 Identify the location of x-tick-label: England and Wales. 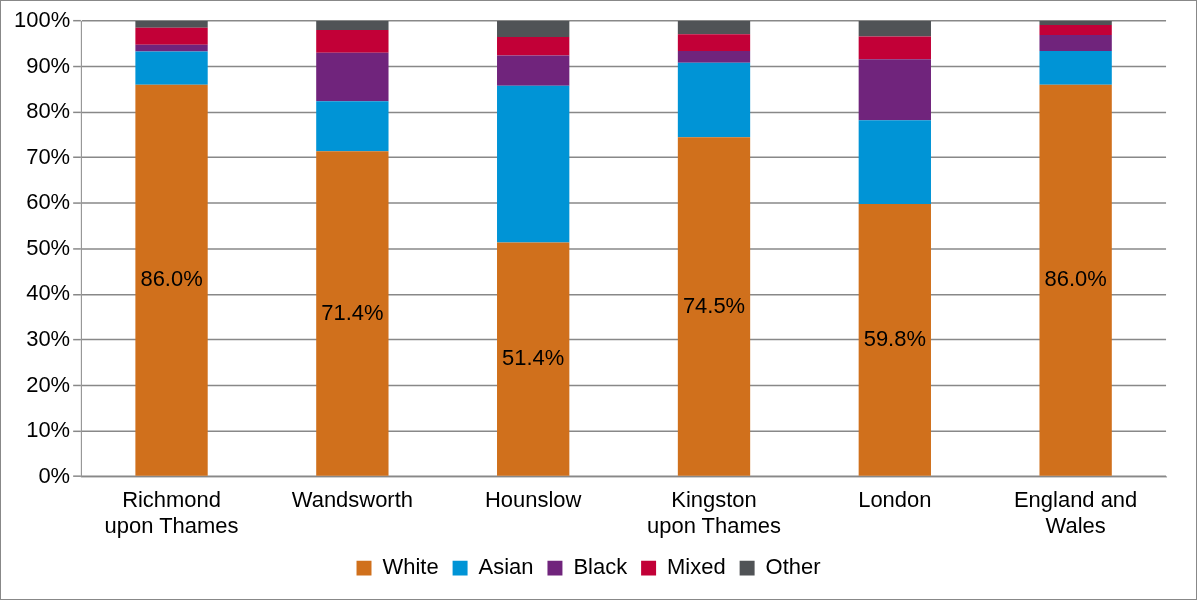
(1075, 512).